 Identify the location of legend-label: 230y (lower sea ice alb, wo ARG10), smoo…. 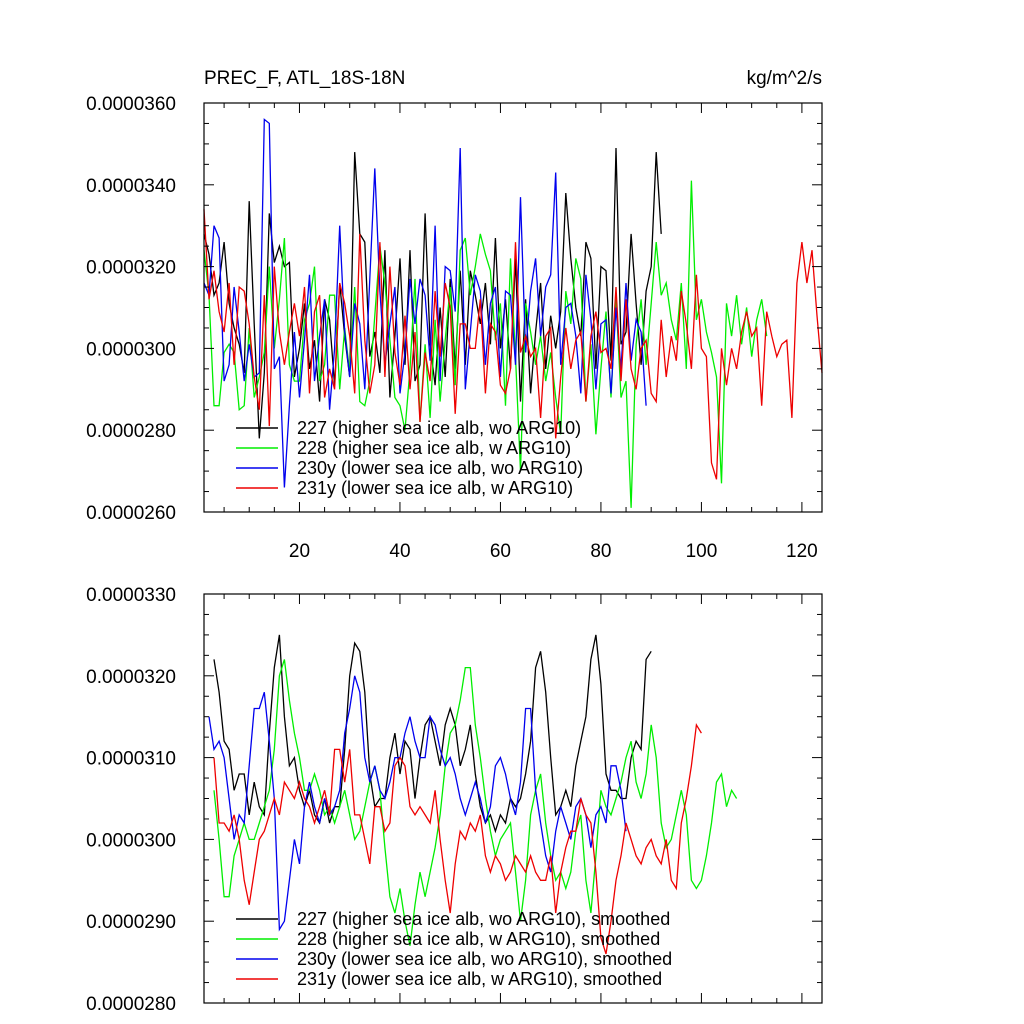
(484, 959).